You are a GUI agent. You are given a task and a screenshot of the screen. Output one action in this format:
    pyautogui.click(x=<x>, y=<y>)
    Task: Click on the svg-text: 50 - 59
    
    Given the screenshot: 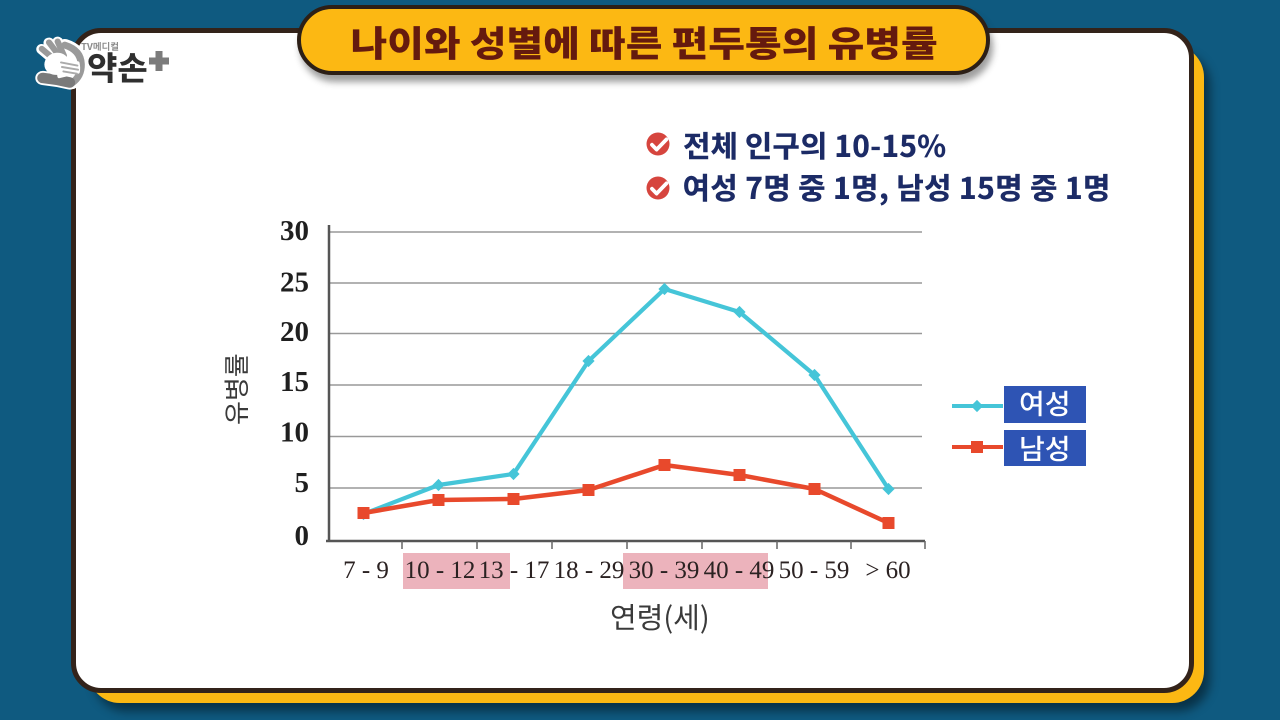 What is the action you would take?
    pyautogui.click(x=814, y=570)
    